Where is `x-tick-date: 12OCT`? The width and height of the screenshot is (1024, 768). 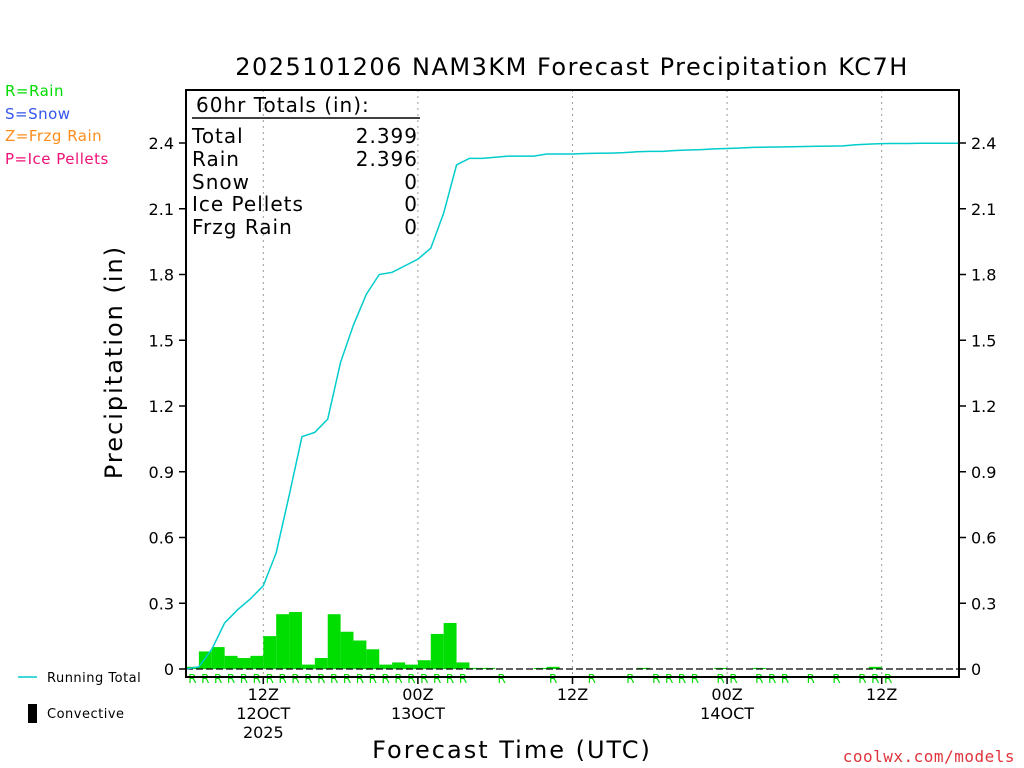 x-tick-date: 12OCT is located at coordinates (263, 713).